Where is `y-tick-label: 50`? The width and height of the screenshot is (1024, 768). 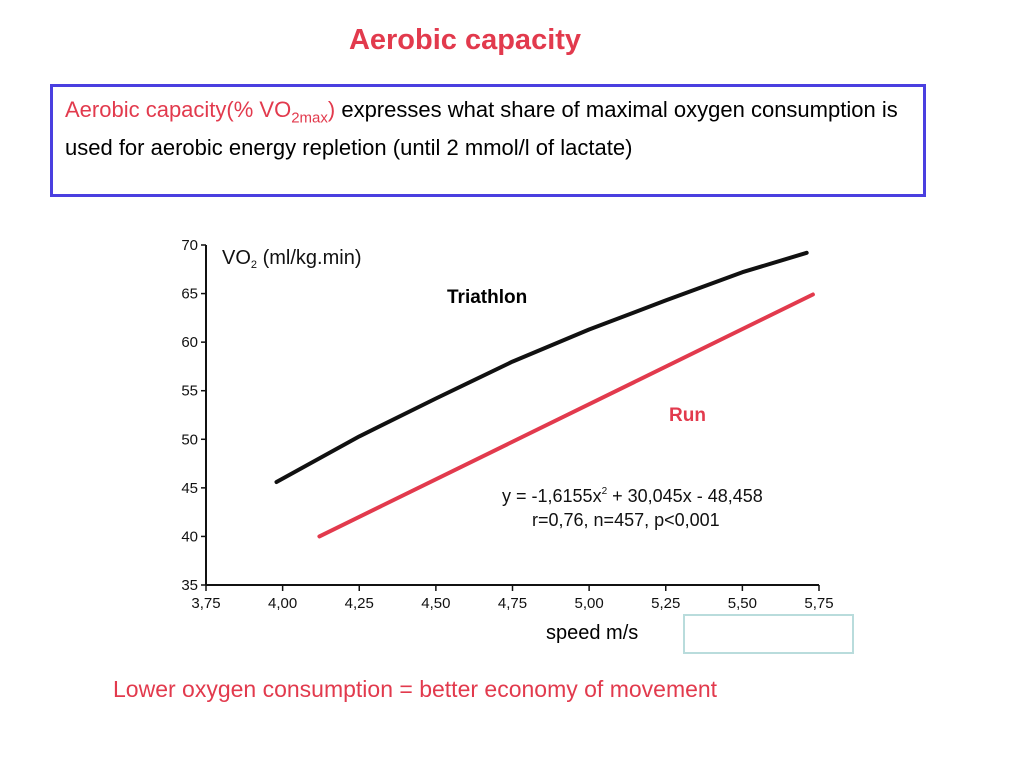 y-tick-label: 50 is located at coordinates (189, 439).